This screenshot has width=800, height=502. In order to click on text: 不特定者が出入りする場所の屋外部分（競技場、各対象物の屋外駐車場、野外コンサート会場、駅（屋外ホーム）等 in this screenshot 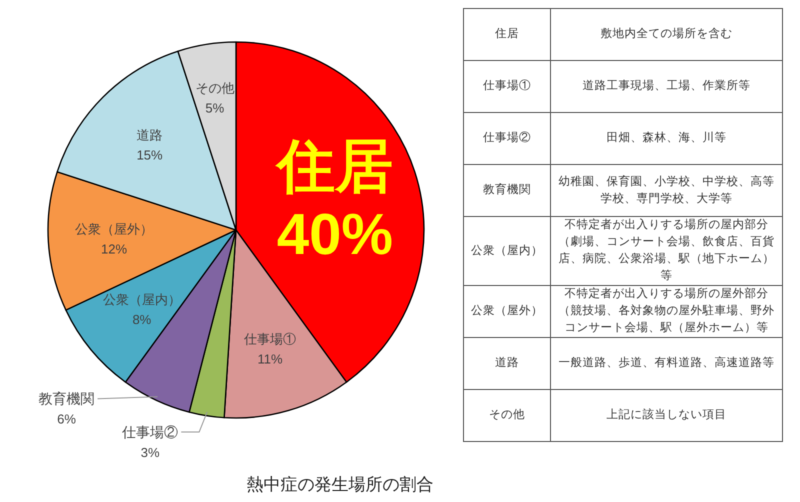, I will do `click(666, 312)`.